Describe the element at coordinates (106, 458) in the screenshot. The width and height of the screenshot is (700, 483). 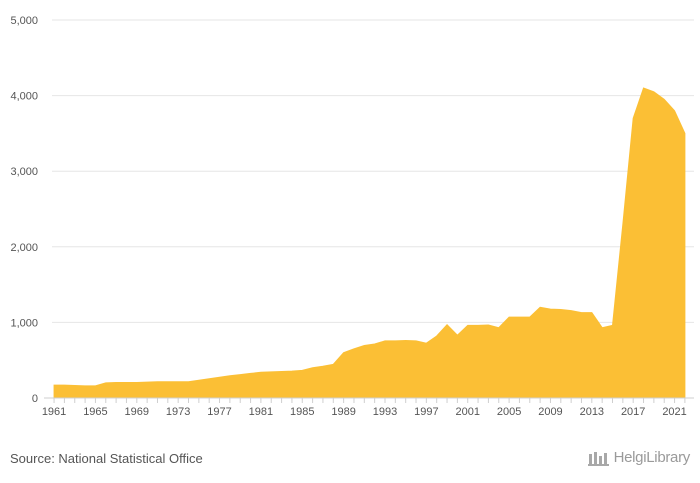
I see `source-note: Source: National Statistical Office` at that location.